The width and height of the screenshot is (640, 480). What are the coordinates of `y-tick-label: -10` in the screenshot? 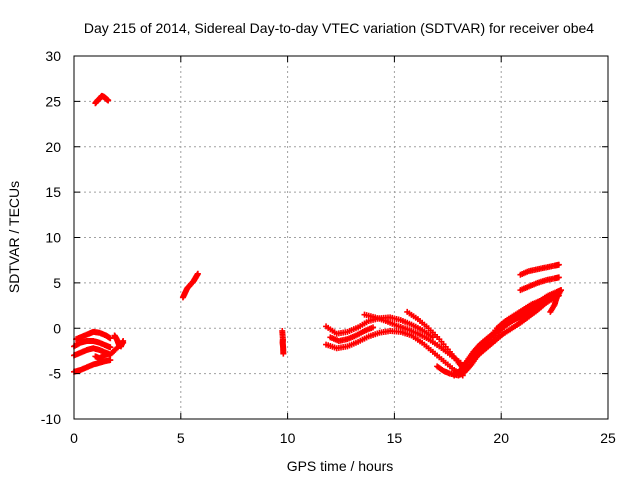 It's located at (51, 419).